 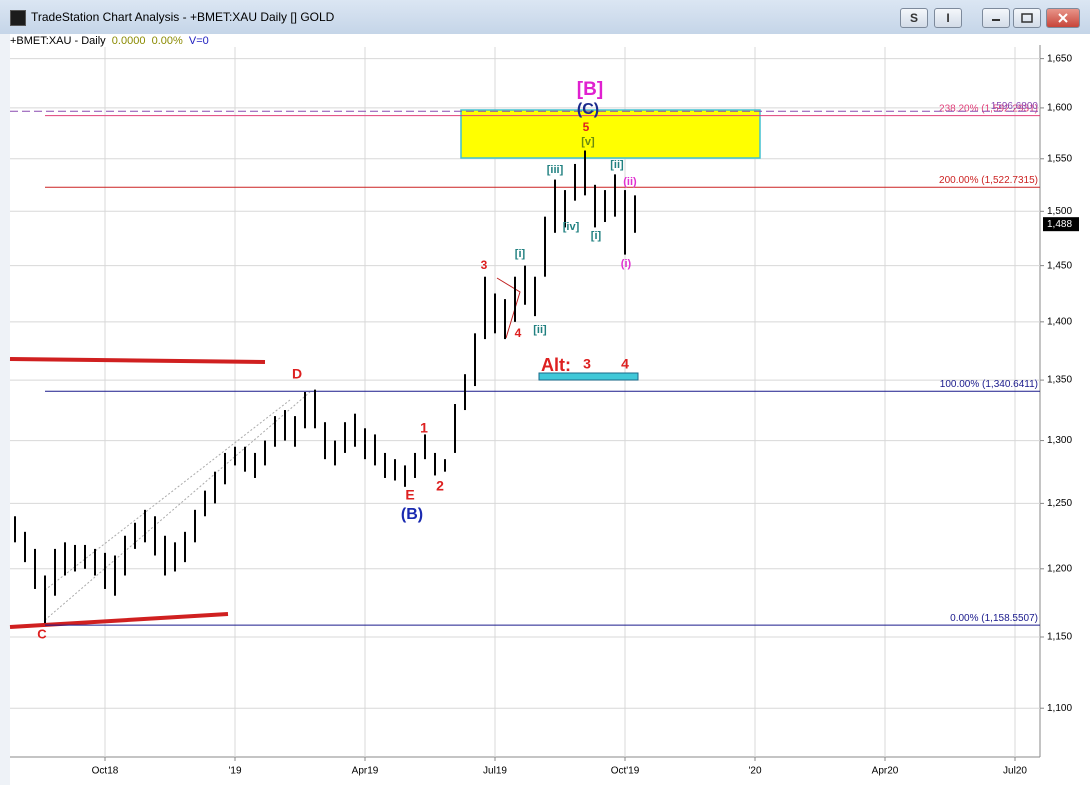 I want to click on wave-label: (C), so click(x=588, y=109).